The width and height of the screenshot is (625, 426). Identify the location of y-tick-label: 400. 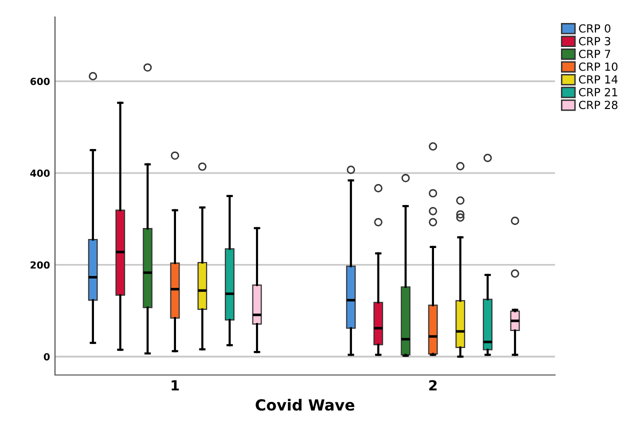
(40, 173).